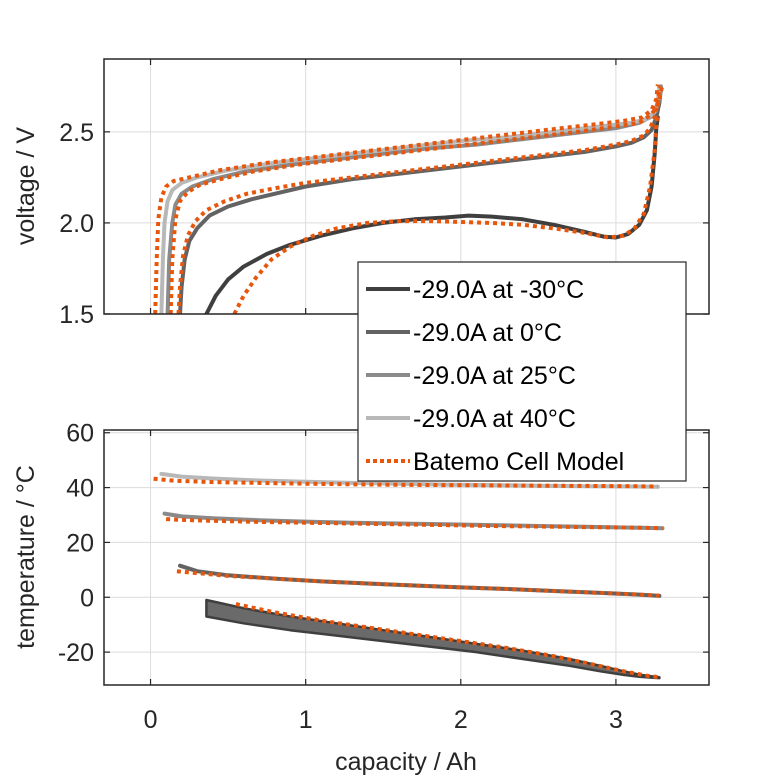 This screenshot has height=781, width=781. Describe the element at coordinates (498, 290) in the screenshot. I see `legend-label: -29.0A at -30°C` at that location.